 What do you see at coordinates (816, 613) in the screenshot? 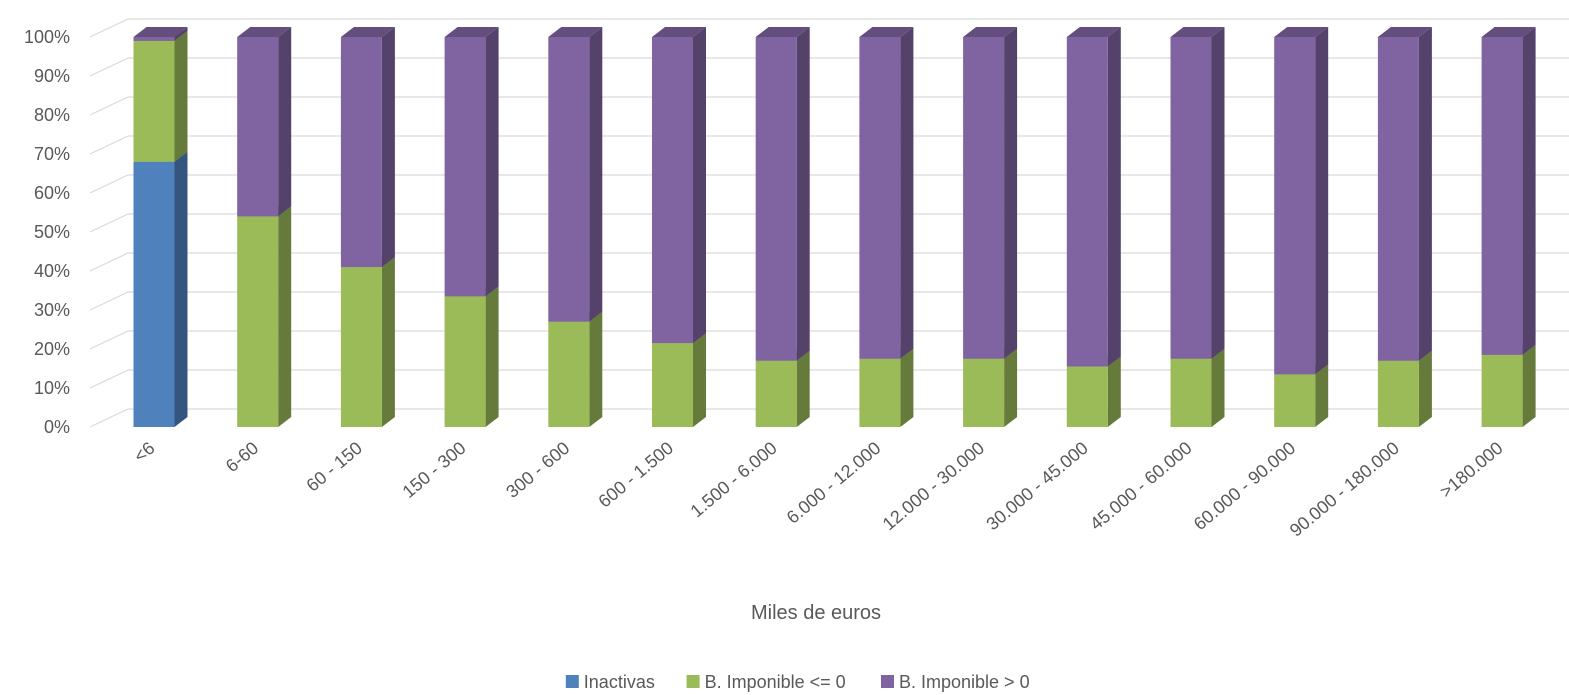
I see `x-axis-title: Miles de euros` at bounding box center [816, 613].